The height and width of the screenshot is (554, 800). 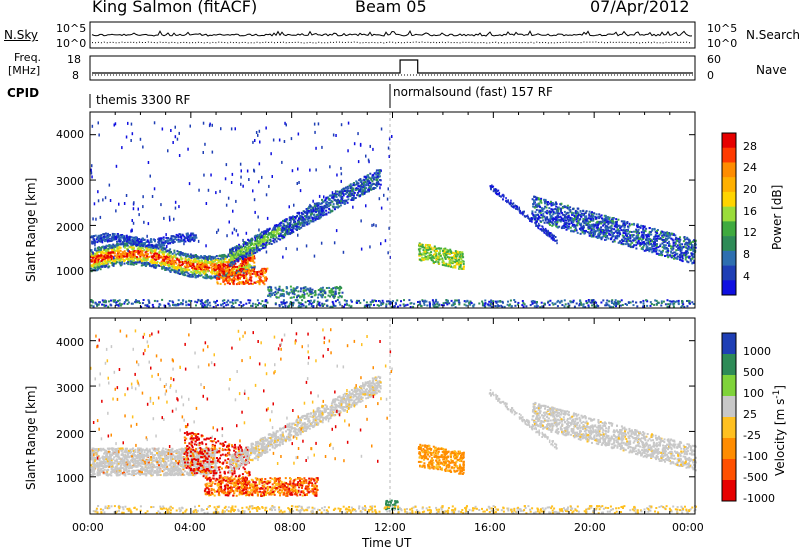 What do you see at coordinates (755, 456) in the screenshot?
I see `vel-cb-tick-m100: -100` at bounding box center [755, 456].